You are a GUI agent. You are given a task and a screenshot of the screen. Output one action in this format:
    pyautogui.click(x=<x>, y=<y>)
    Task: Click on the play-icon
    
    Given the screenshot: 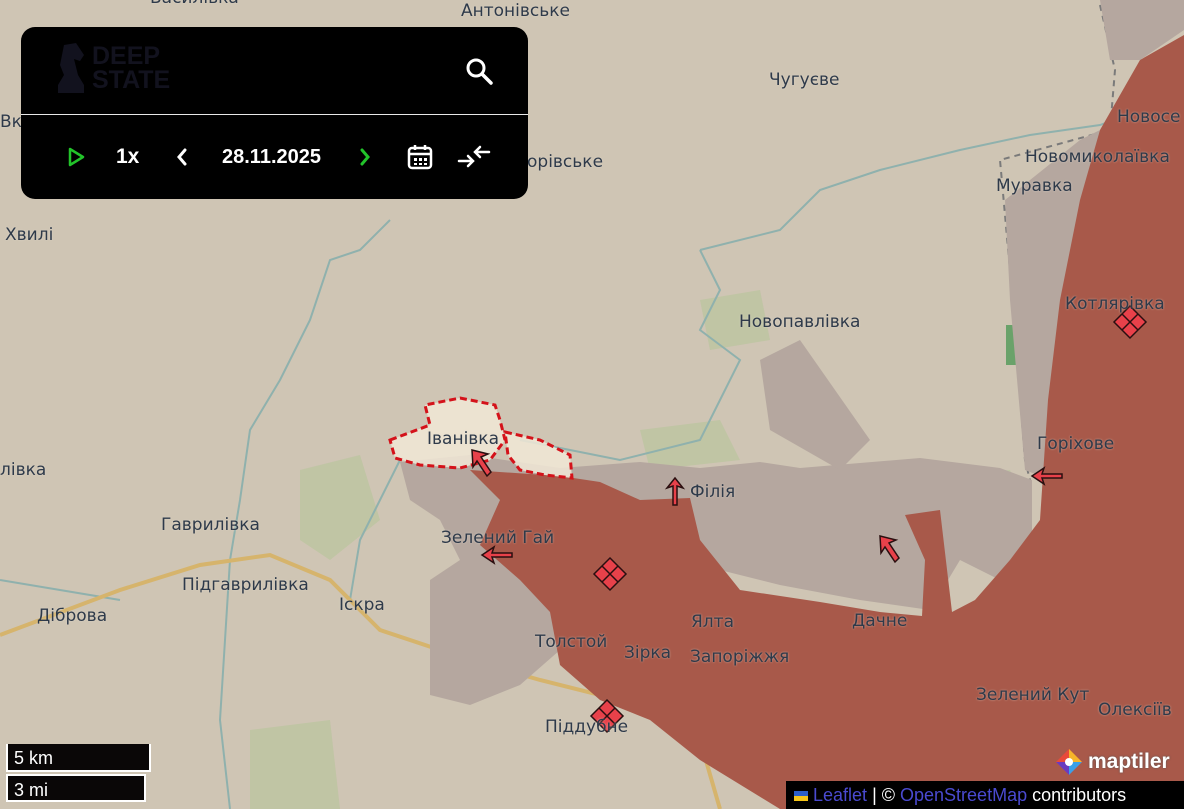 What is the action you would take?
    pyautogui.click(x=76, y=157)
    